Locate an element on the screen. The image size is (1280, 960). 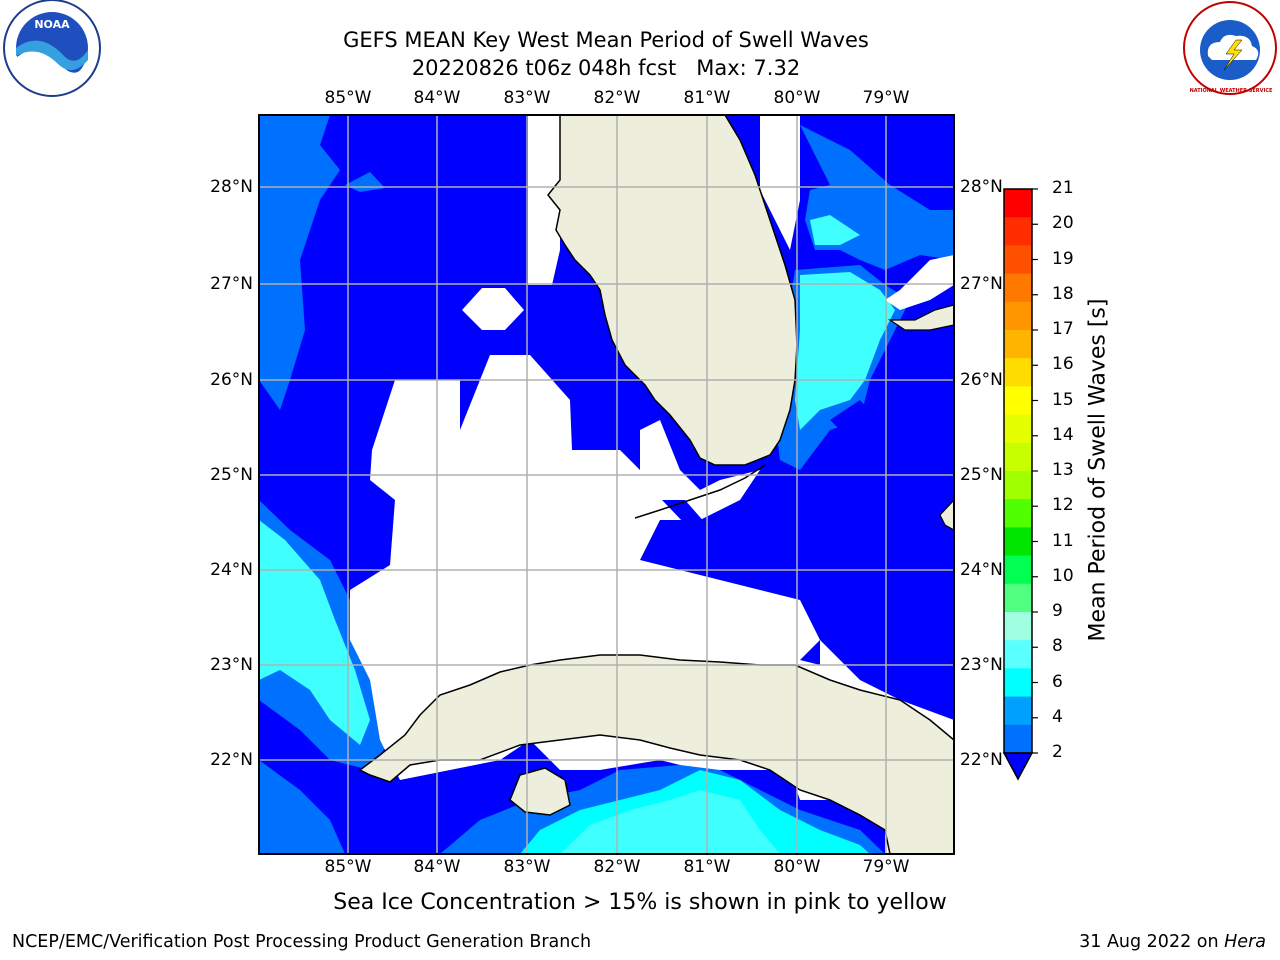
lon-label-bottom: 83°W is located at coordinates (527, 867).